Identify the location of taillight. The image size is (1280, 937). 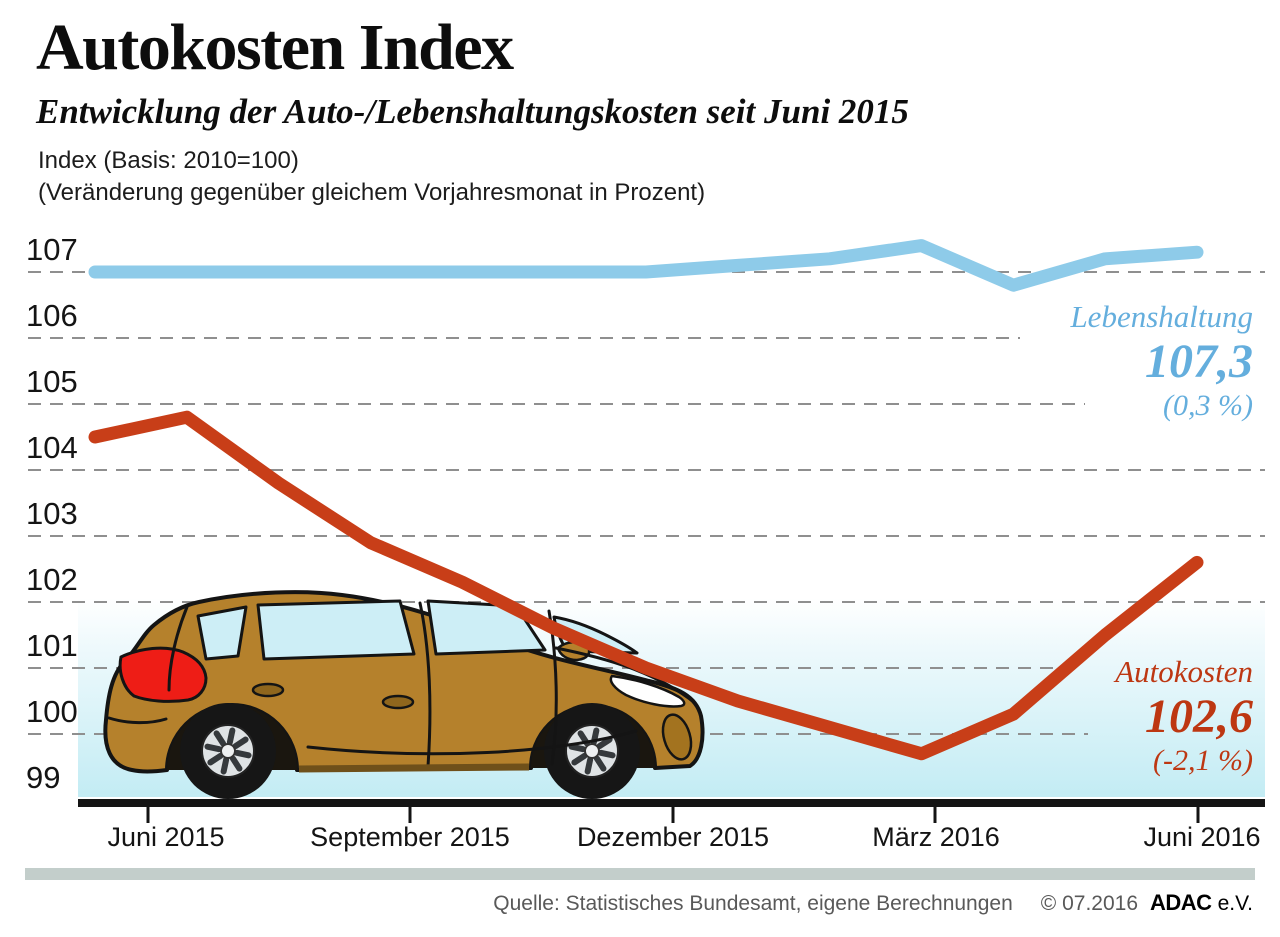
(163, 674).